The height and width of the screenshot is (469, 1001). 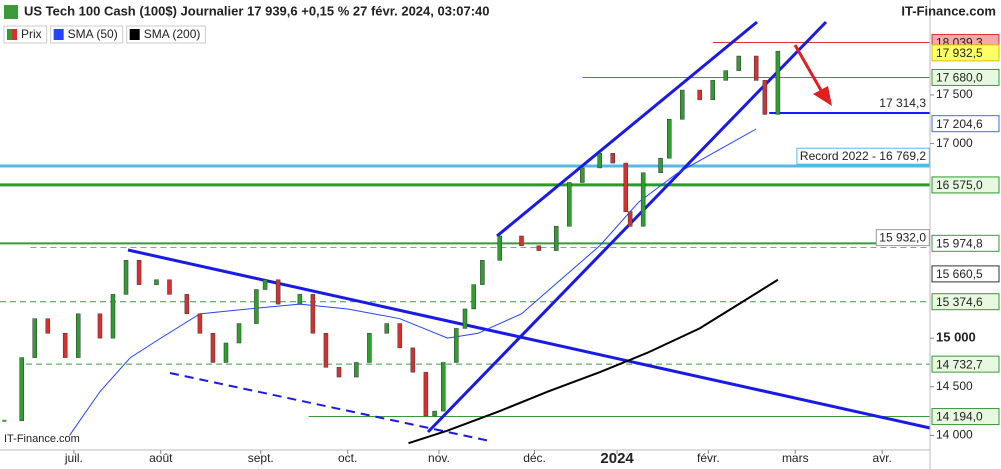 What do you see at coordinates (954, 435) in the screenshot?
I see `y-tick-label: 14 000` at bounding box center [954, 435].